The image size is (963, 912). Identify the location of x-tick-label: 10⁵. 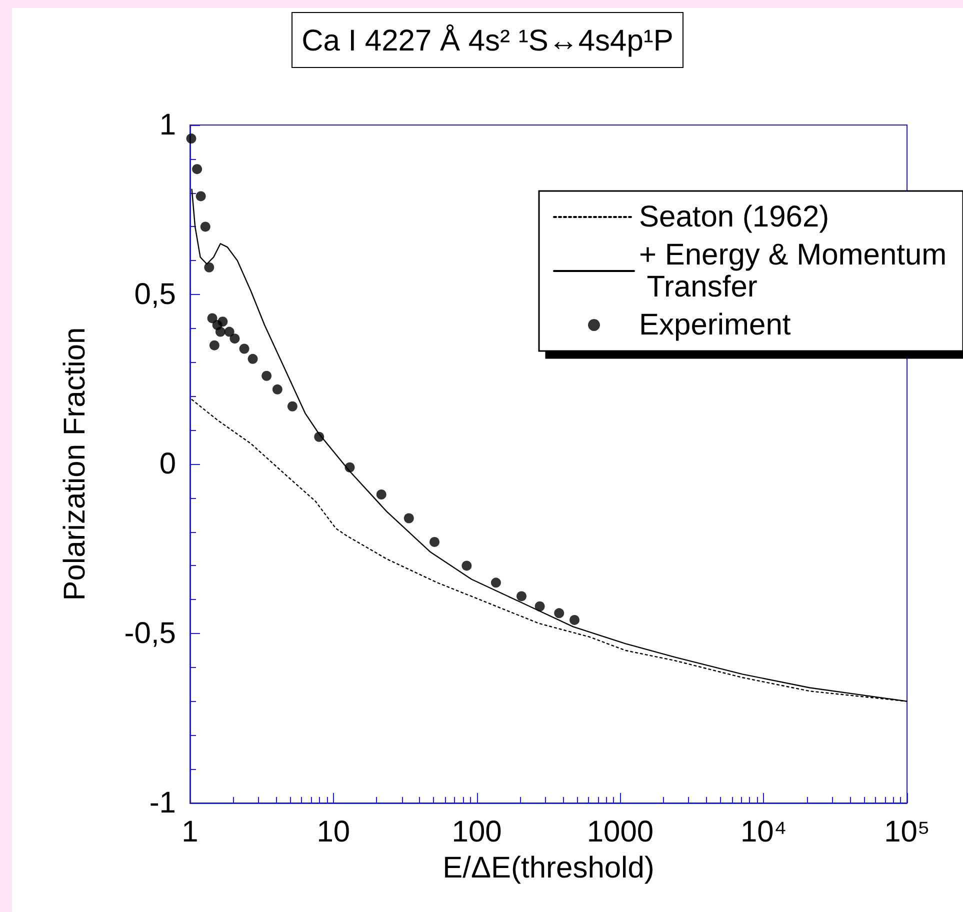
(907, 832).